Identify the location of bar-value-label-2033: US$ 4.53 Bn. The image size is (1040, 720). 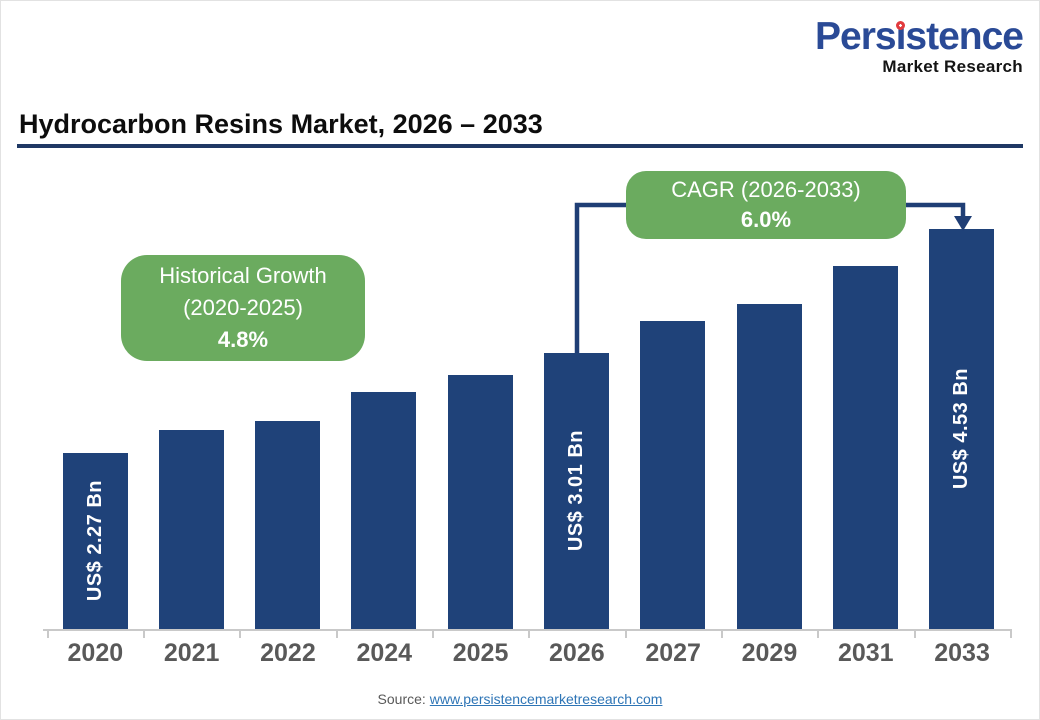
(961, 429).